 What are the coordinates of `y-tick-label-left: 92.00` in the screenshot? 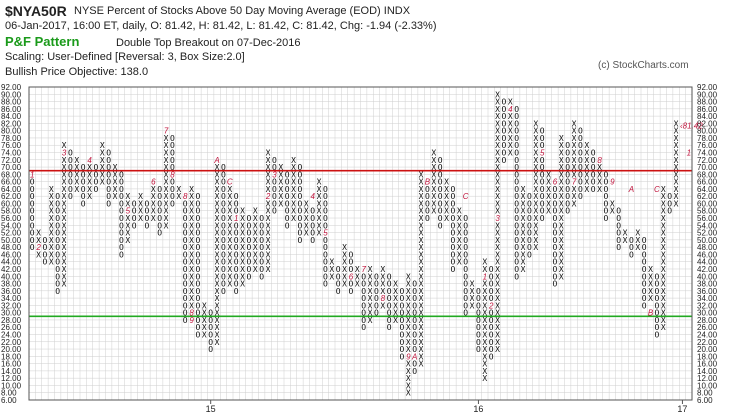 It's located at (11, 87).